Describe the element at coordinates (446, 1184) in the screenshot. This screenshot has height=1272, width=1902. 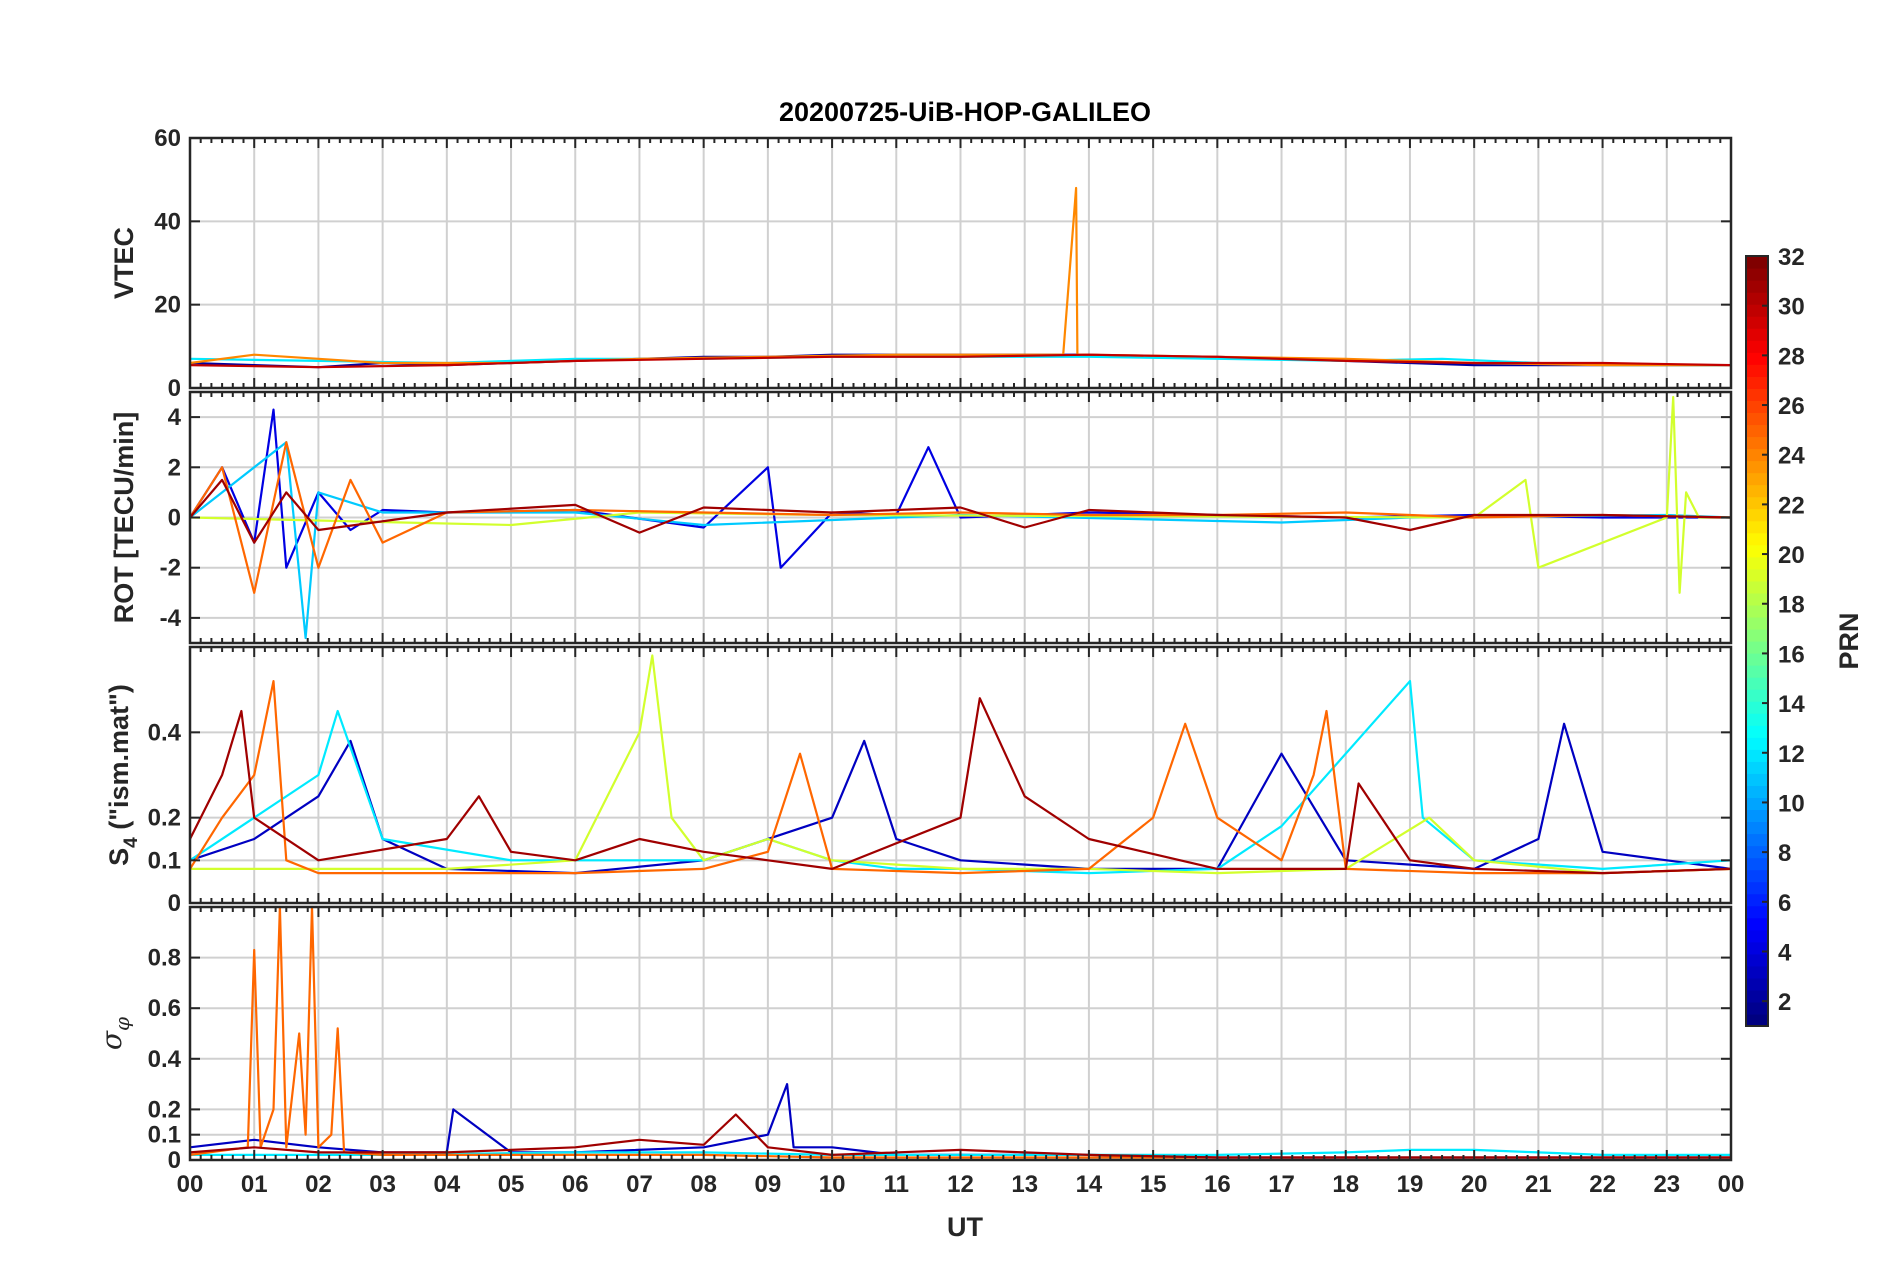
I see `x-tick-label: 04` at that location.